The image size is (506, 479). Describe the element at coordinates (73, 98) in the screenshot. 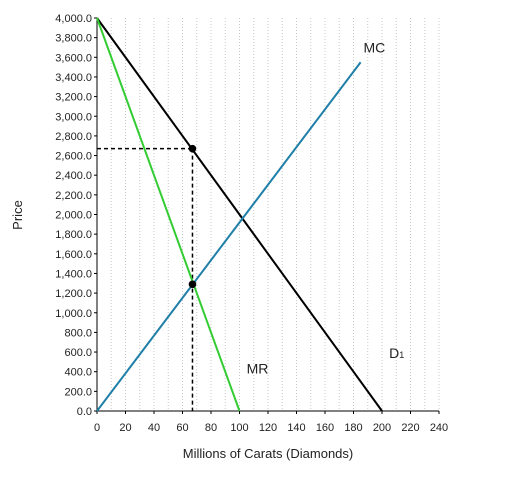

I see `y-tick-label: 3,200.0` at that location.